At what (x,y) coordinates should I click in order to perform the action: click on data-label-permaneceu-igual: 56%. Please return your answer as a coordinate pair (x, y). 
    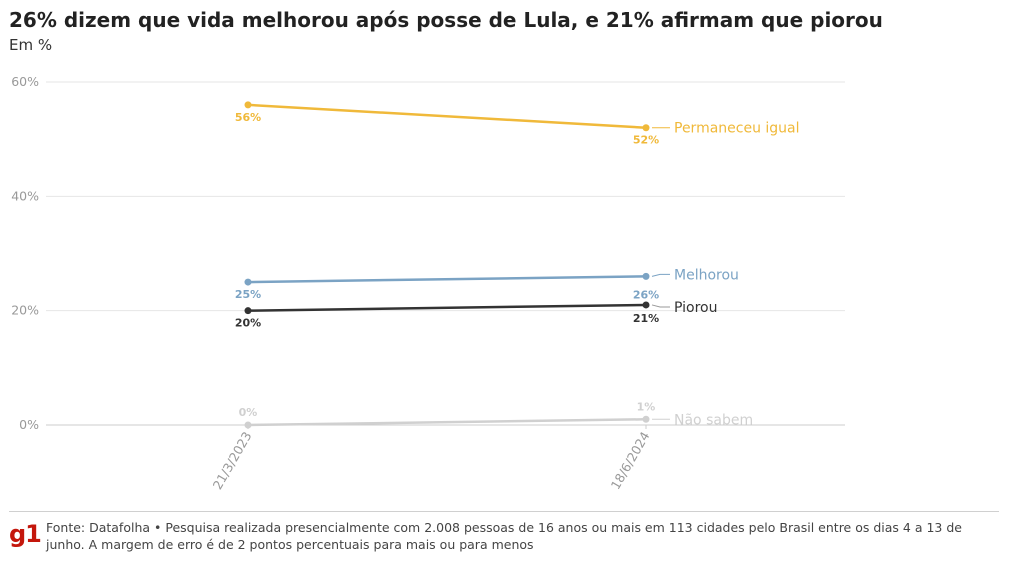
    Looking at the image, I should click on (248, 117).